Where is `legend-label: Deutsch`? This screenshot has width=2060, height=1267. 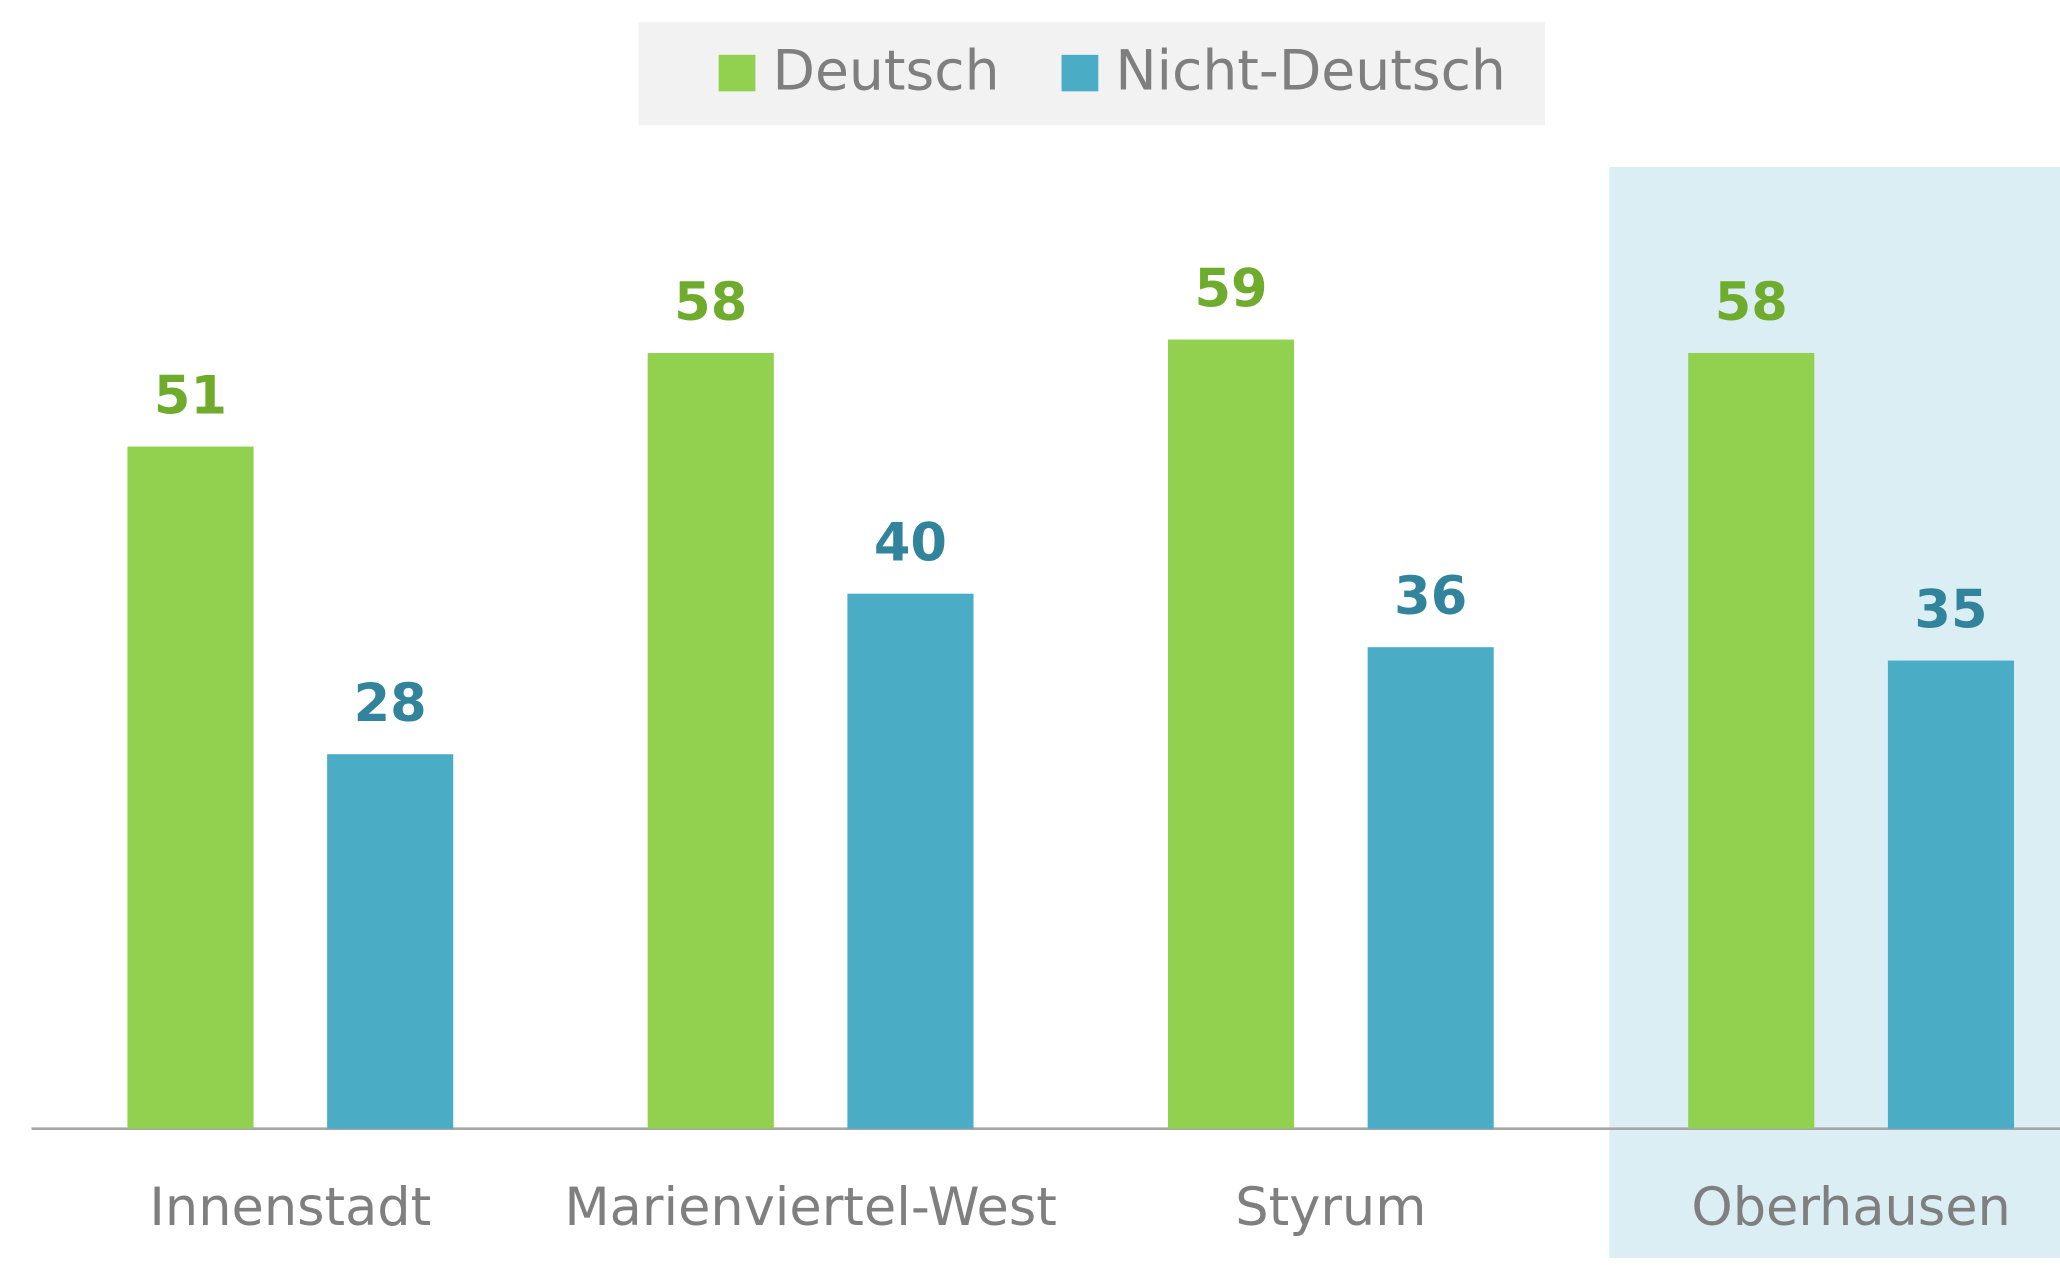 legend-label: Deutsch is located at coordinates (886, 71).